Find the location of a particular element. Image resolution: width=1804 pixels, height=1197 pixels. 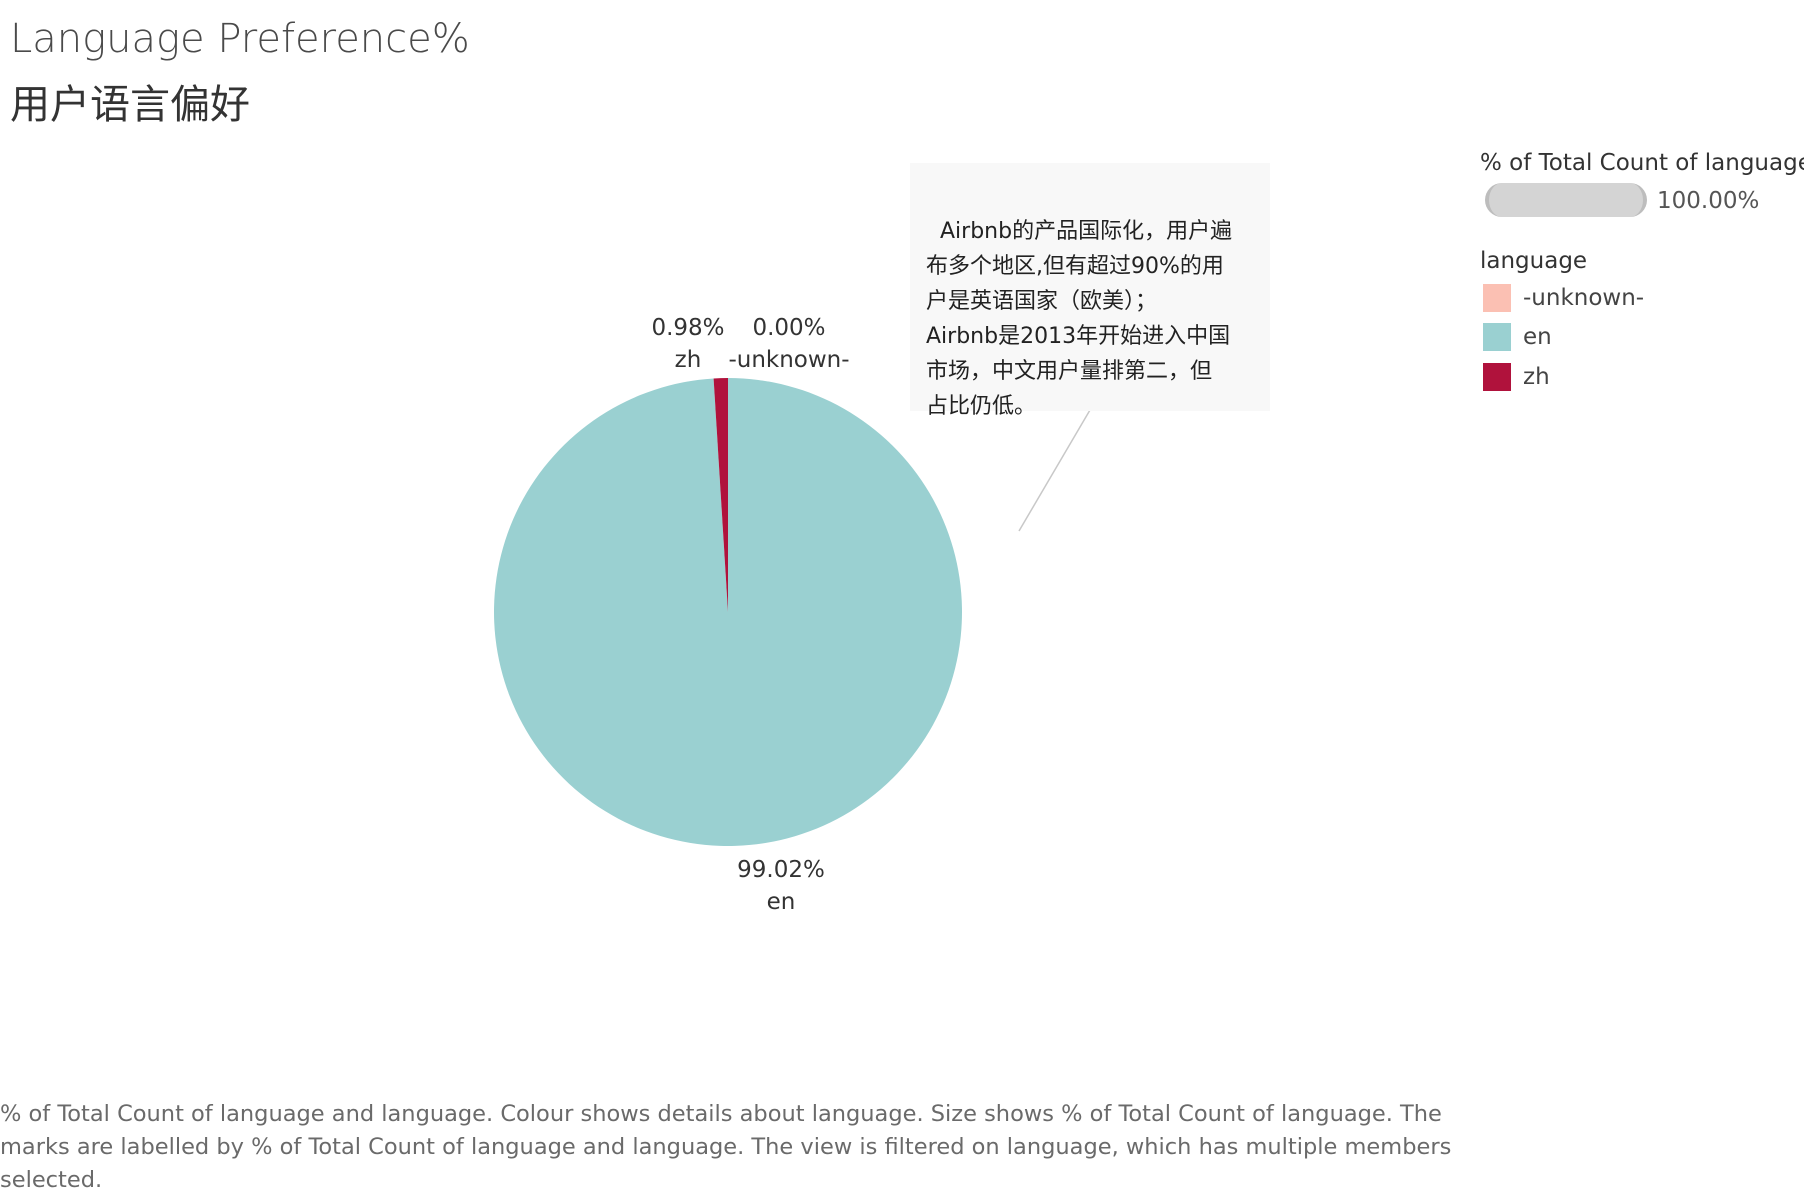

pie-slices is located at coordinates (728, 612).